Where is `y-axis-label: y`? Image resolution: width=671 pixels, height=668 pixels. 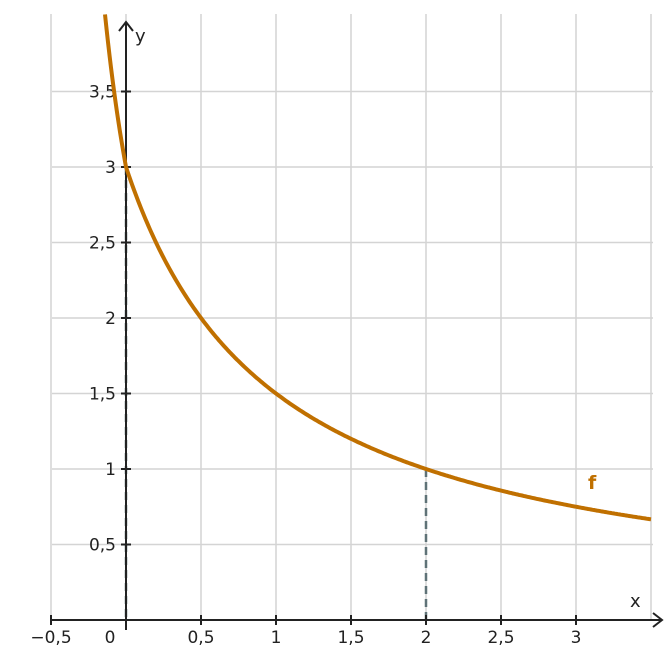 y-axis-label: y is located at coordinates (140, 36).